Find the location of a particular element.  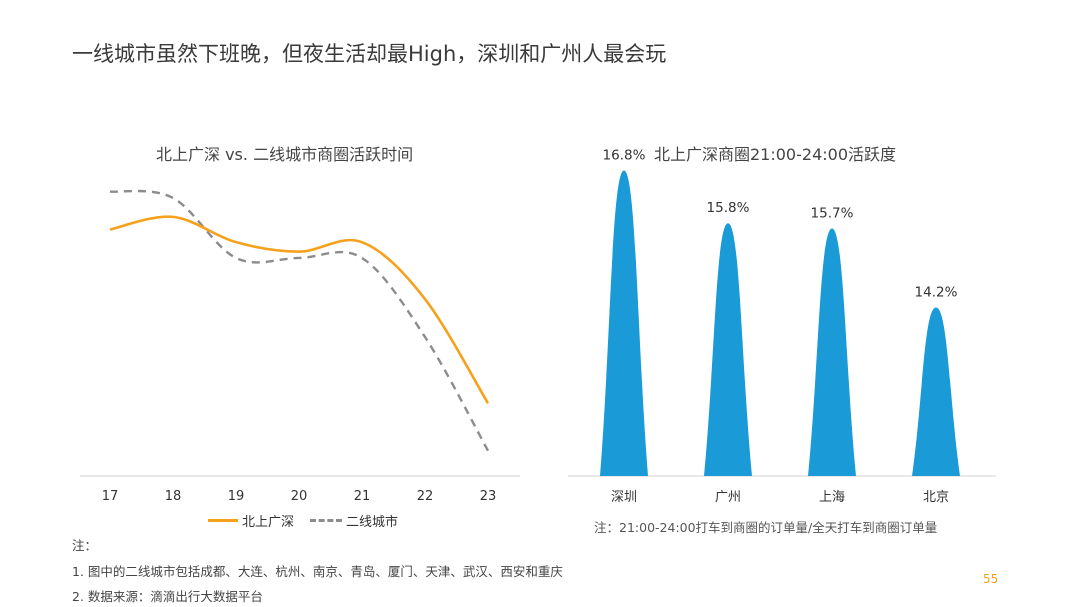

legend-swatch-tier1 is located at coordinates (223, 520).